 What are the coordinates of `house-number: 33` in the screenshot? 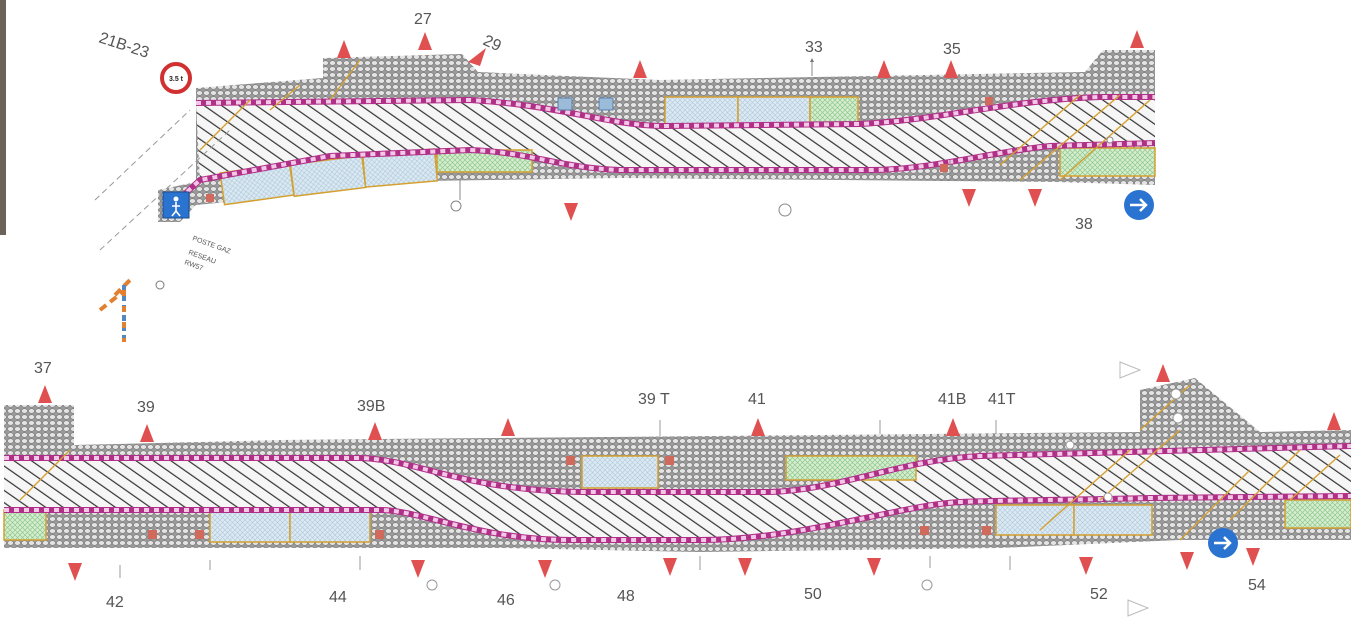 It's located at (814, 47).